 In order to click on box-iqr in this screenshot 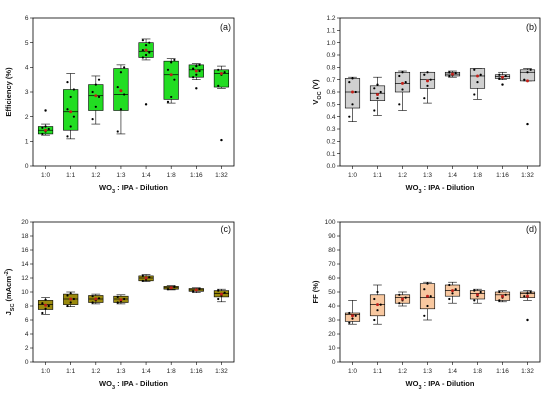, I will do `click(477, 78)`.